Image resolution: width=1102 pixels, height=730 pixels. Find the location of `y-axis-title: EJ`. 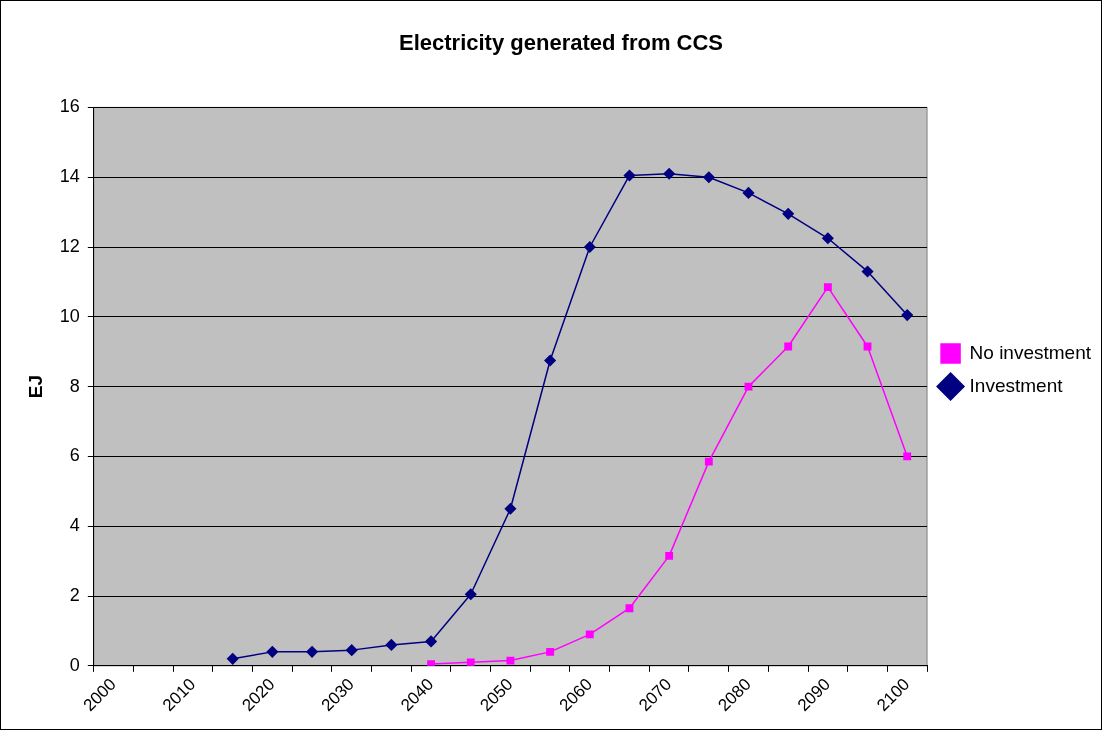

y-axis-title: EJ is located at coordinates (35, 386).